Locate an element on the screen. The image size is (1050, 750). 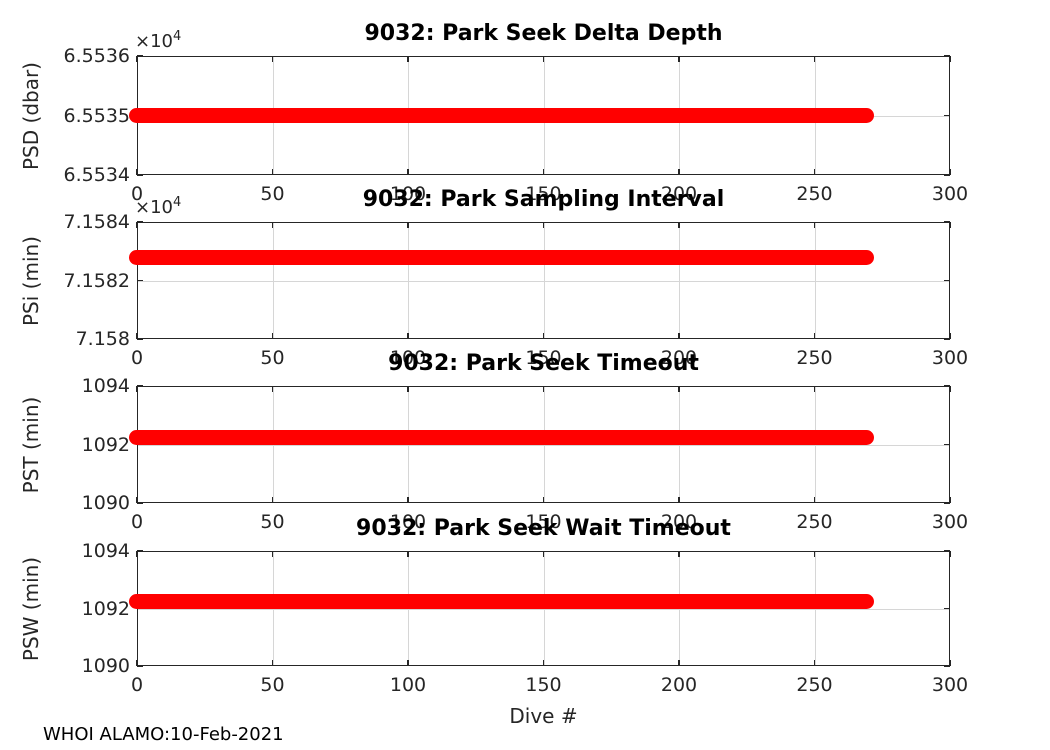
y-axis-label: PSi (min) is located at coordinates (31, 280).